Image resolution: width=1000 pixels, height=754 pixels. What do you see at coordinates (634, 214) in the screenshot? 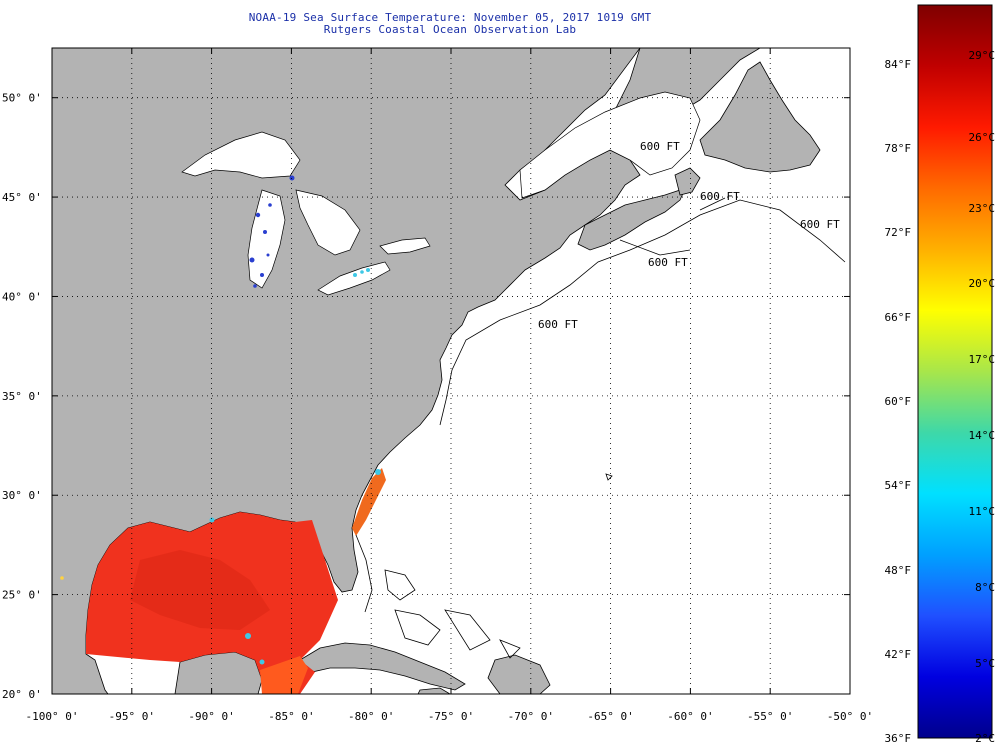
I see `land-nova-scotia` at bounding box center [634, 214].